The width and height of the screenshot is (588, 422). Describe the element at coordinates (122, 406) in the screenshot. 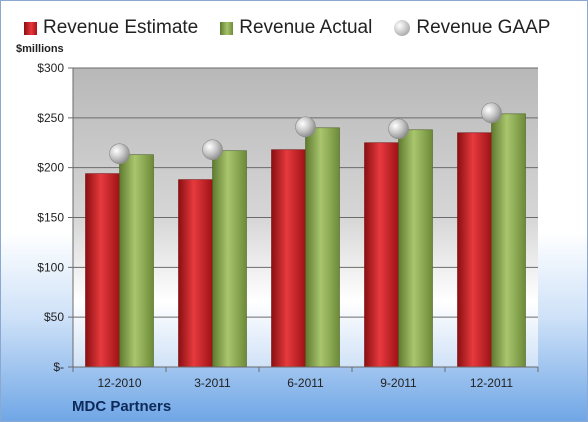

I see `company-name: MDC Partners` at that location.